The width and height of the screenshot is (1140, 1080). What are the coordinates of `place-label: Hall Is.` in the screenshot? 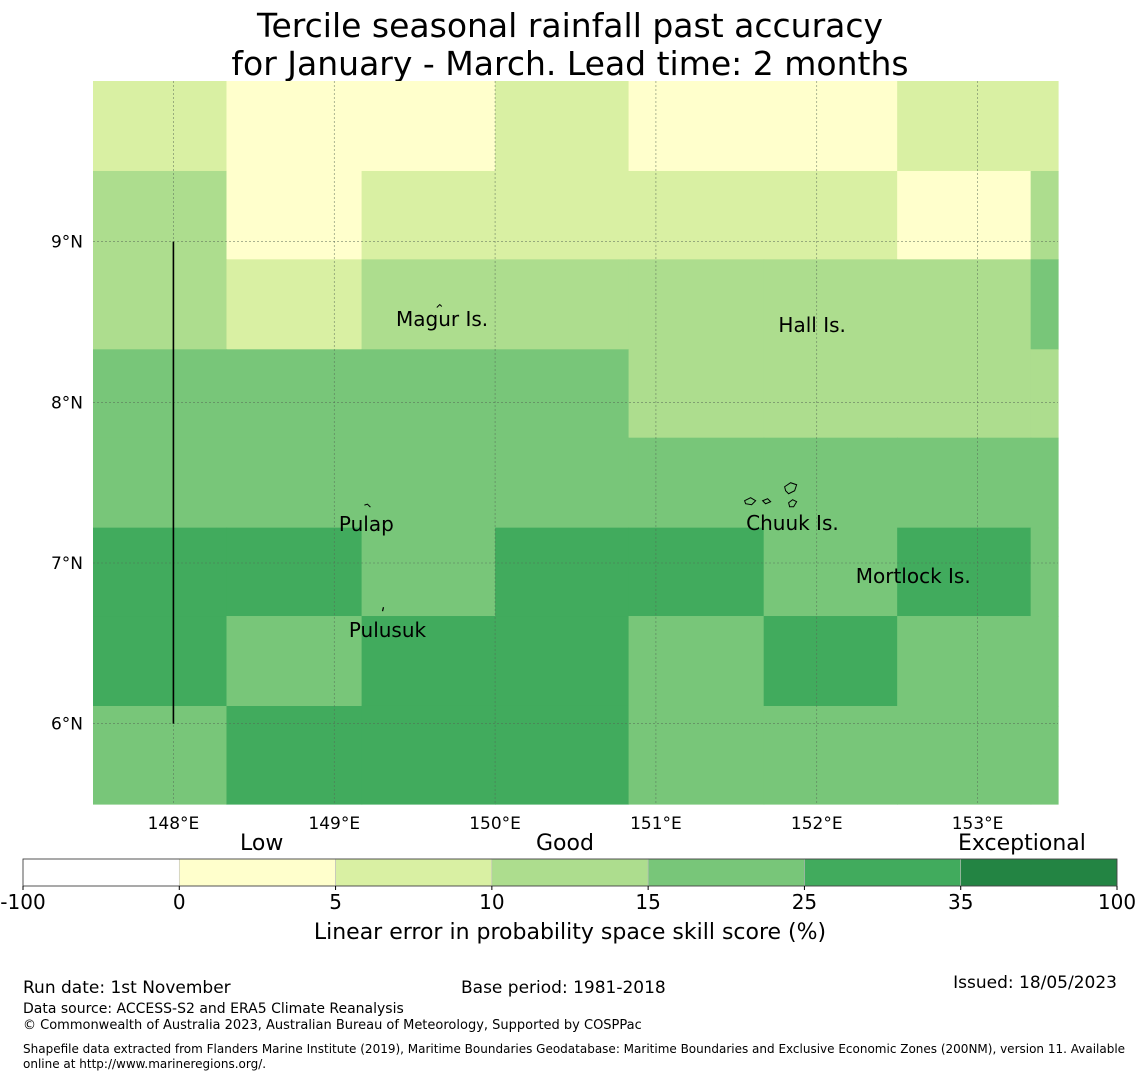 It's located at (812, 325).